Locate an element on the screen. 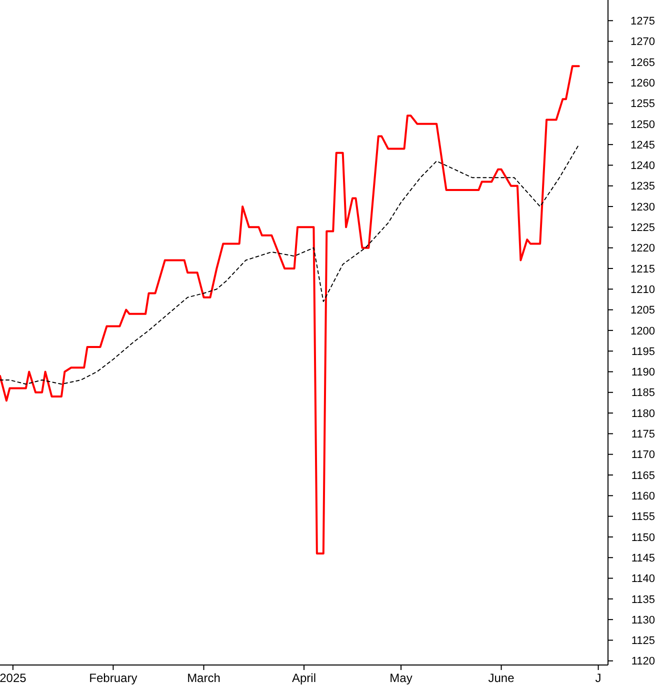 The height and width of the screenshot is (688, 660). x-tick-label: J is located at coordinates (598, 678).